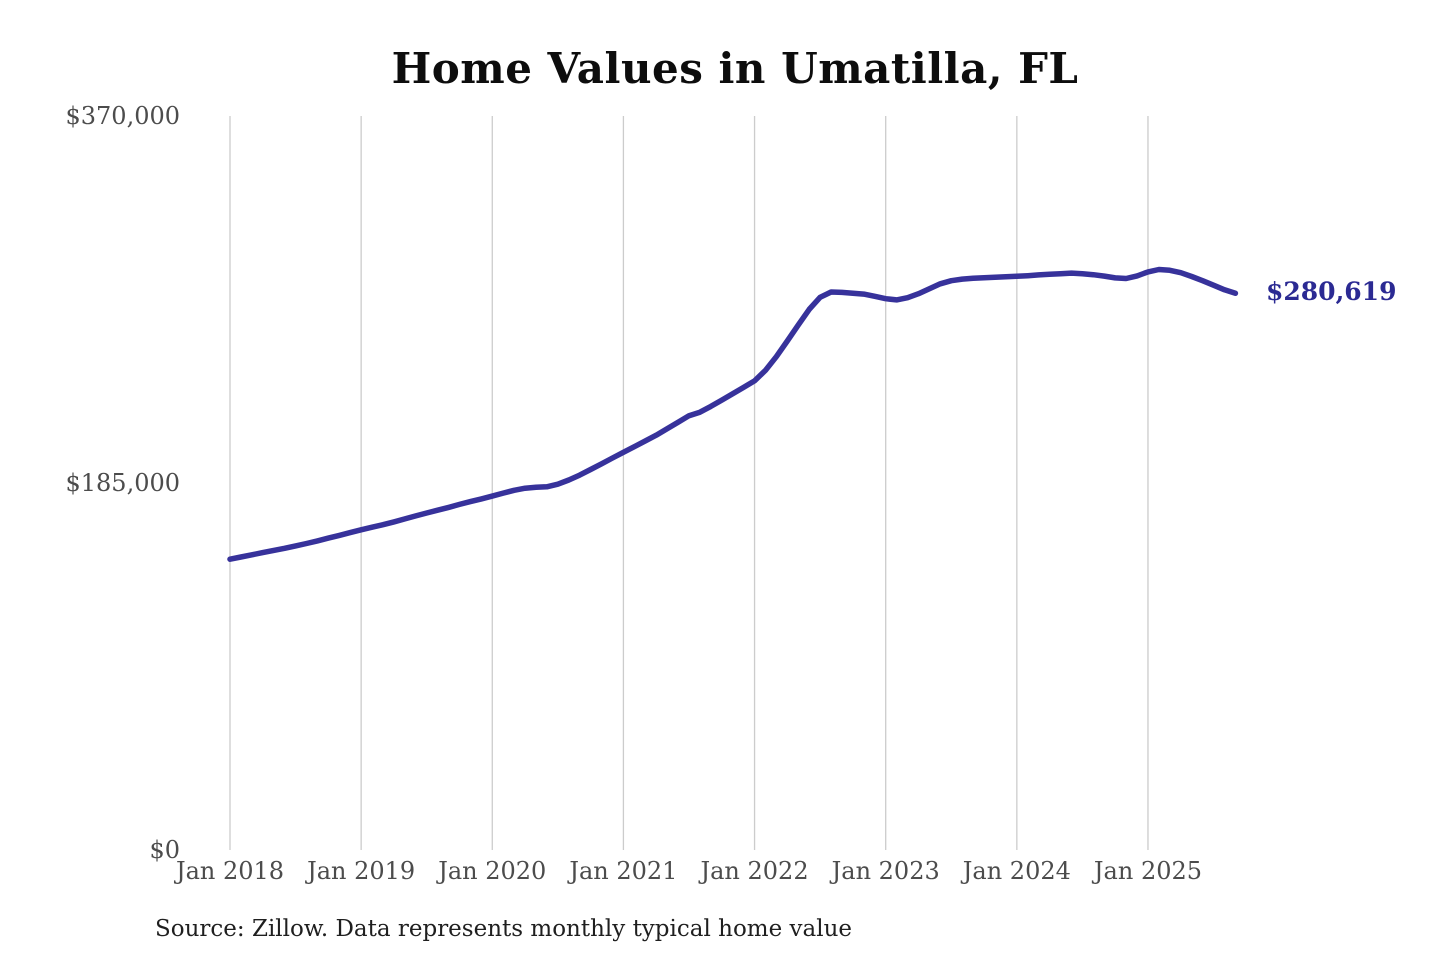 The image size is (1440, 960). What do you see at coordinates (492, 871) in the screenshot?
I see `x-axis-tick-label: Jan 2020` at bounding box center [492, 871].